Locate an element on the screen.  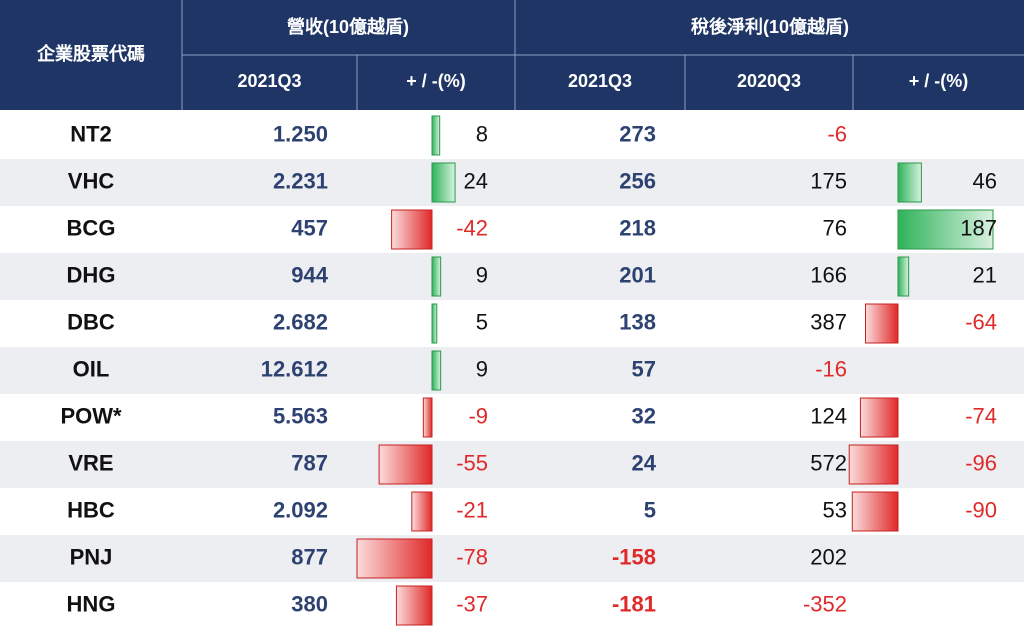
cell-value: 787 is located at coordinates (309, 462).